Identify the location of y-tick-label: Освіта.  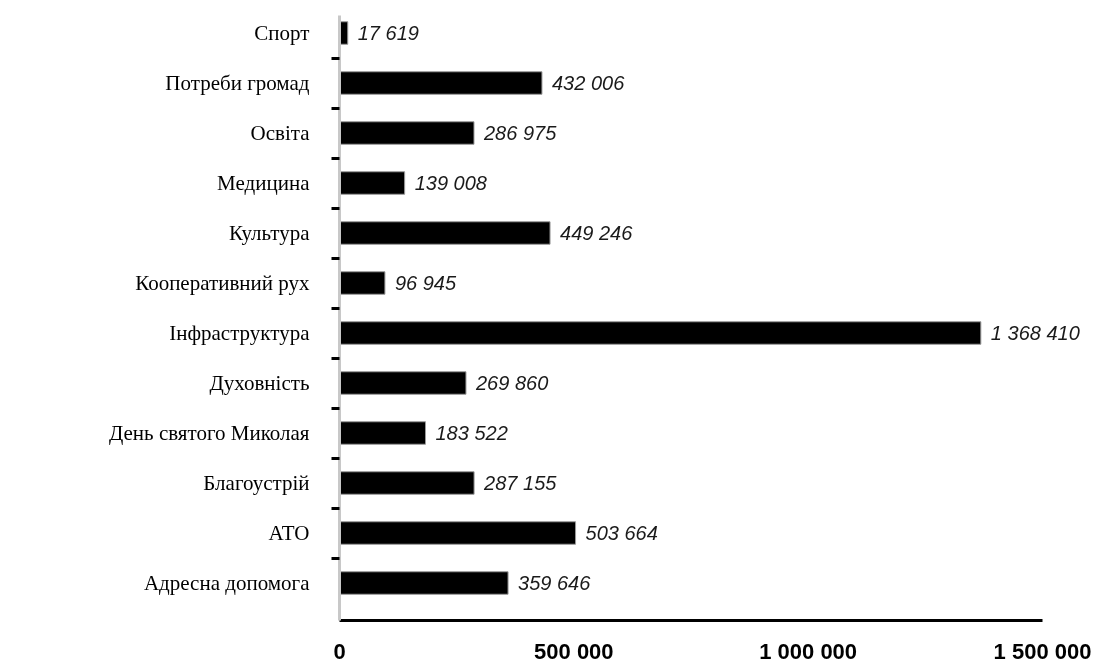
(280, 133).